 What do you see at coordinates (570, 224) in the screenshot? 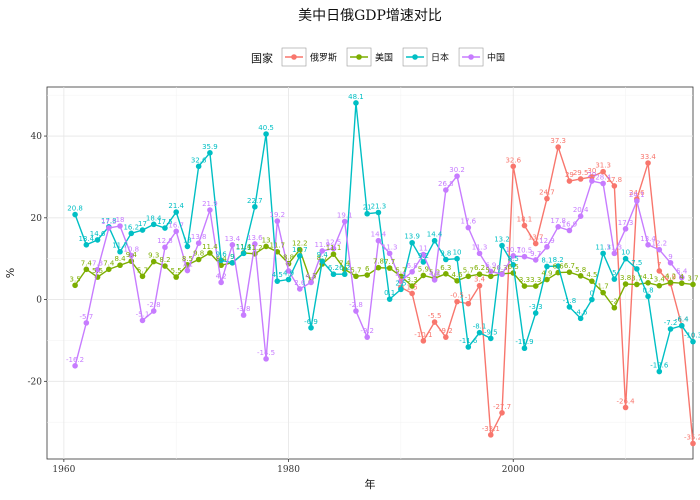
I see `series-中国-data-label: 16.9` at bounding box center [570, 224].